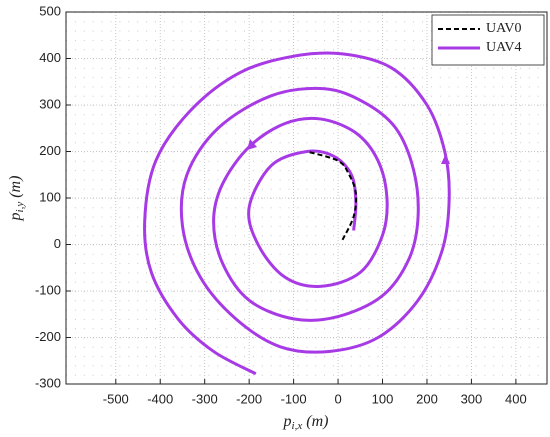 The width and height of the screenshot is (550, 437). I want to click on x-tick-label: 400, so click(516, 398).